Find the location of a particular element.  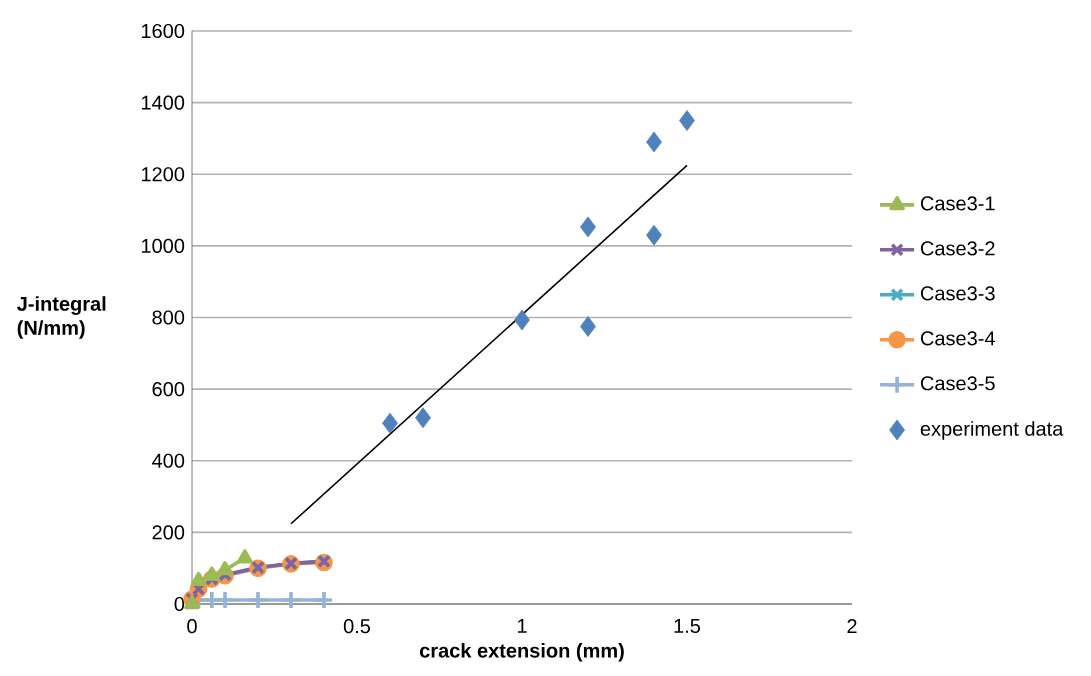

x-tick-label: 0.5 is located at coordinates (357, 626).